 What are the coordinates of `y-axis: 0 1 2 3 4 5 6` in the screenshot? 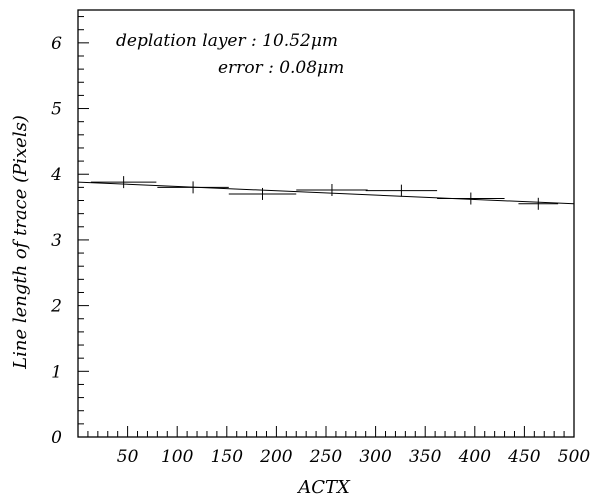 It's located at (69, 232).